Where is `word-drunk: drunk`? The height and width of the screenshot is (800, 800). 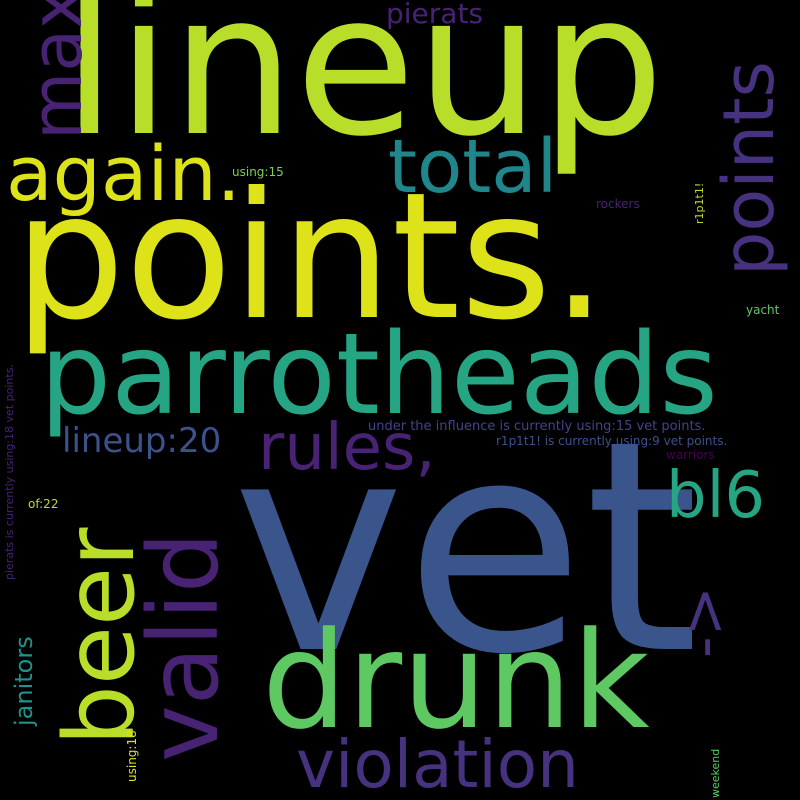
word-drunk: drunk is located at coordinates (456, 681).